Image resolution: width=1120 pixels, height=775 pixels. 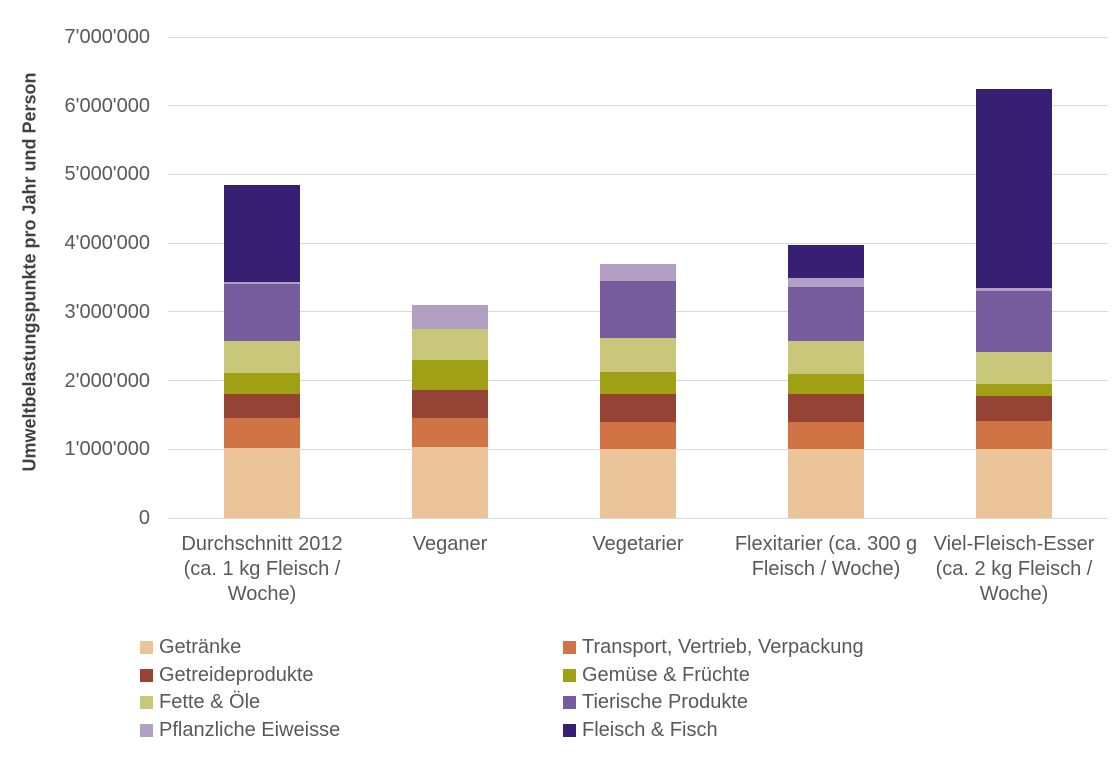 I want to click on legend-label: Tierische Produkte, so click(x=665, y=702).